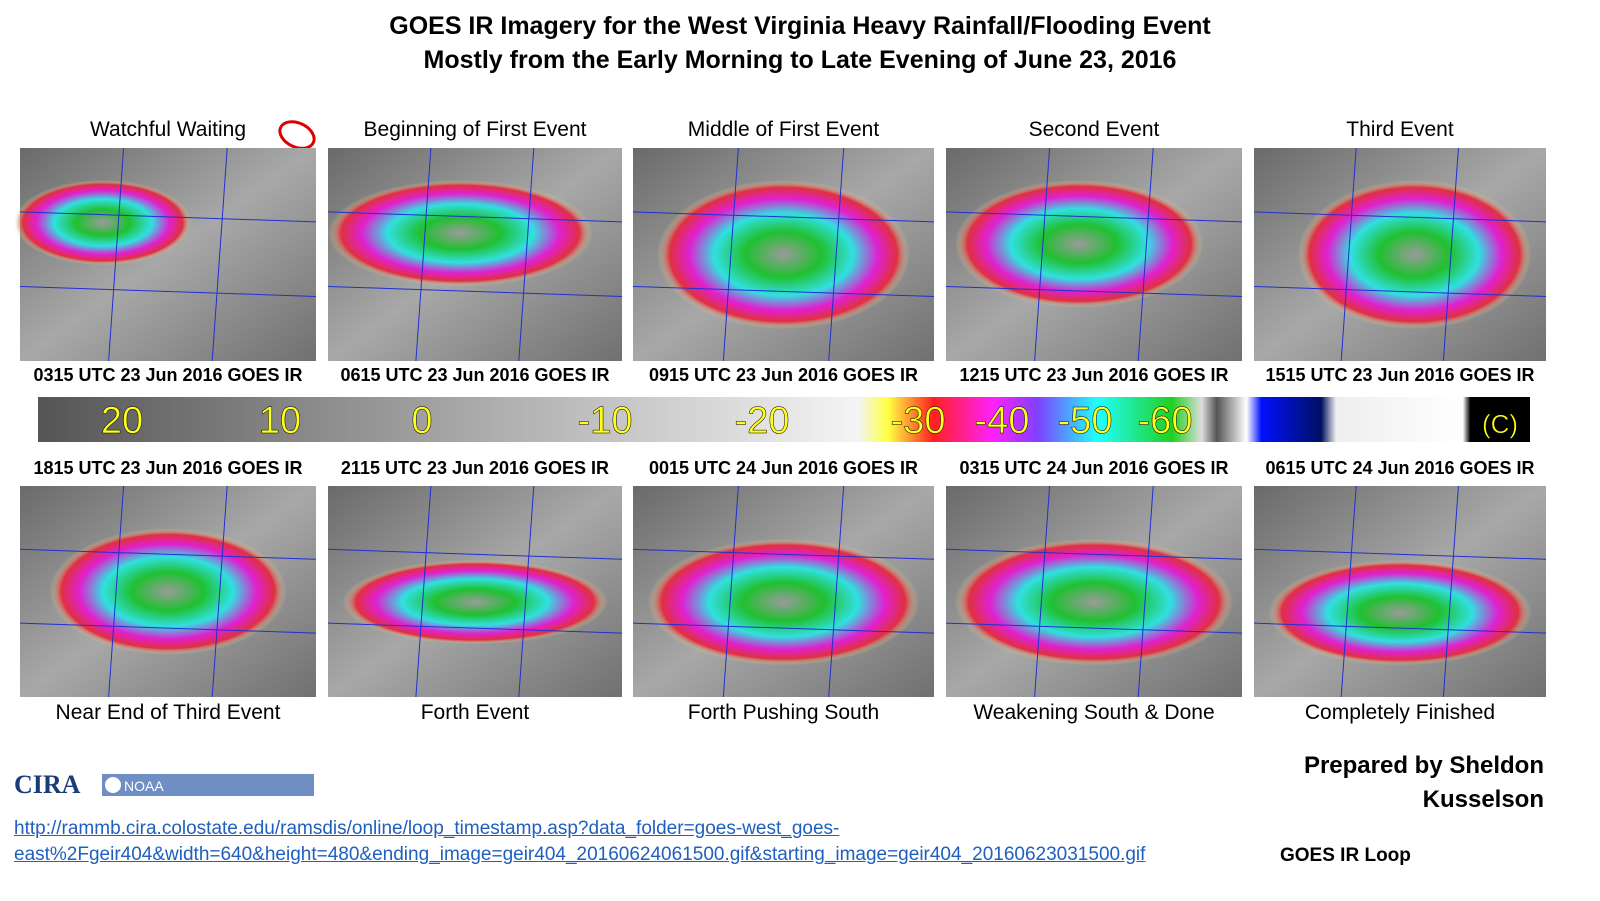 The image size is (1600, 901). Describe the element at coordinates (47, 784) in the screenshot. I see `cira-logo: CIRA` at that location.